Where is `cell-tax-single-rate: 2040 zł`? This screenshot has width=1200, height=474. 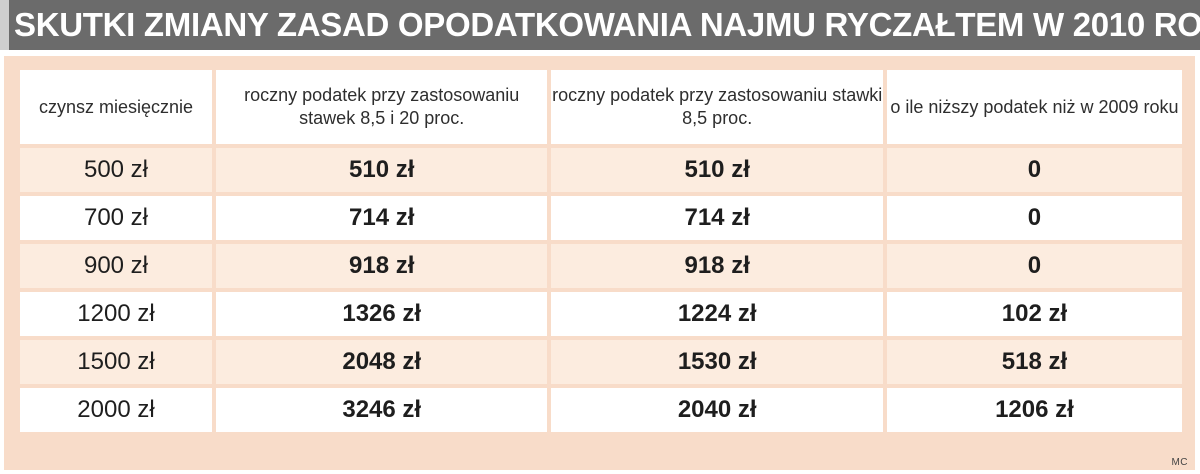
cell-tax-single-rate: 2040 zł is located at coordinates (717, 410).